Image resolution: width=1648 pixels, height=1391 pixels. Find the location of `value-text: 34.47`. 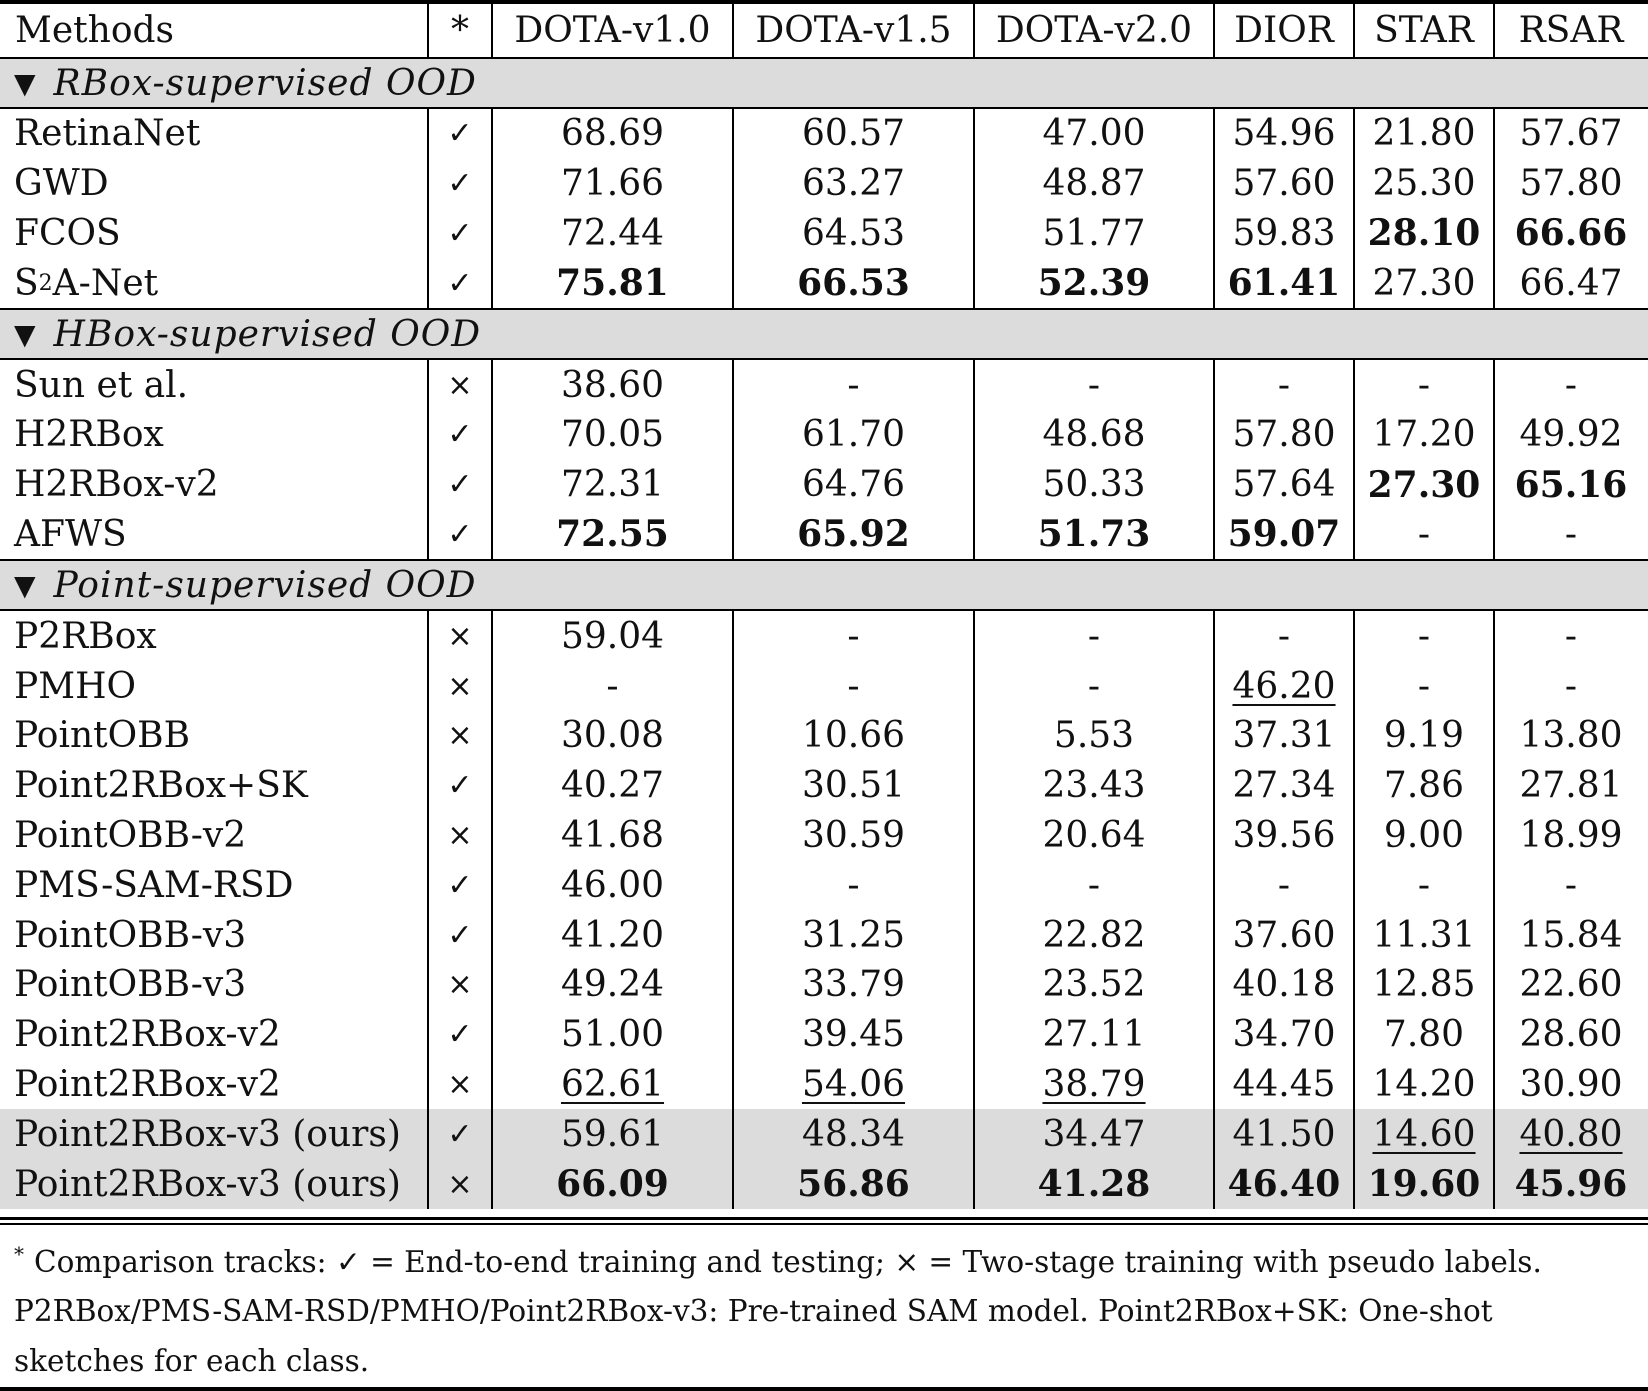

value-text: 34.47 is located at coordinates (1094, 1134).